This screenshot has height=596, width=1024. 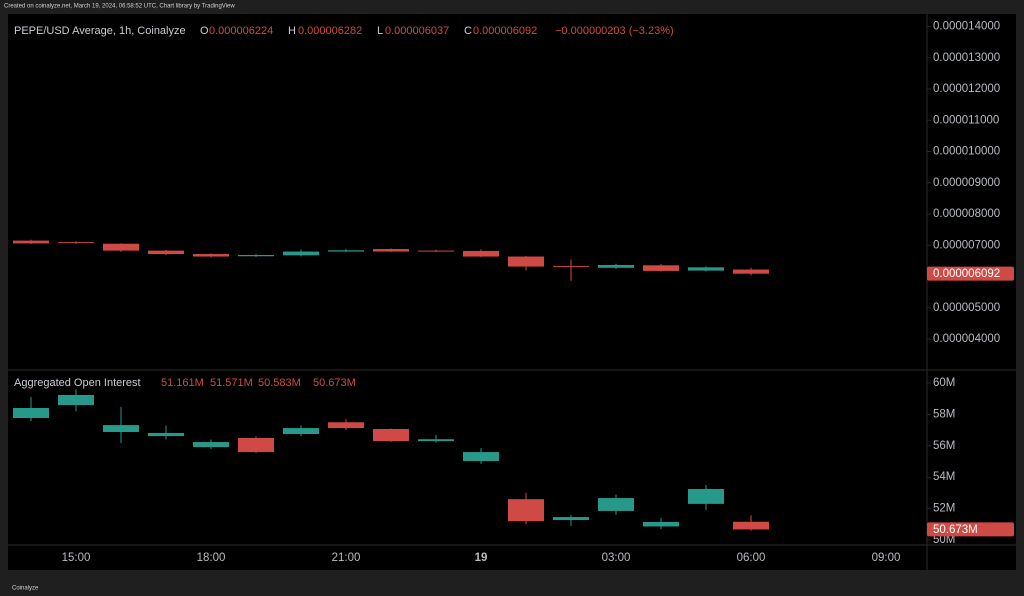 I want to click on x-tick-label: 06:00, so click(x=751, y=558).